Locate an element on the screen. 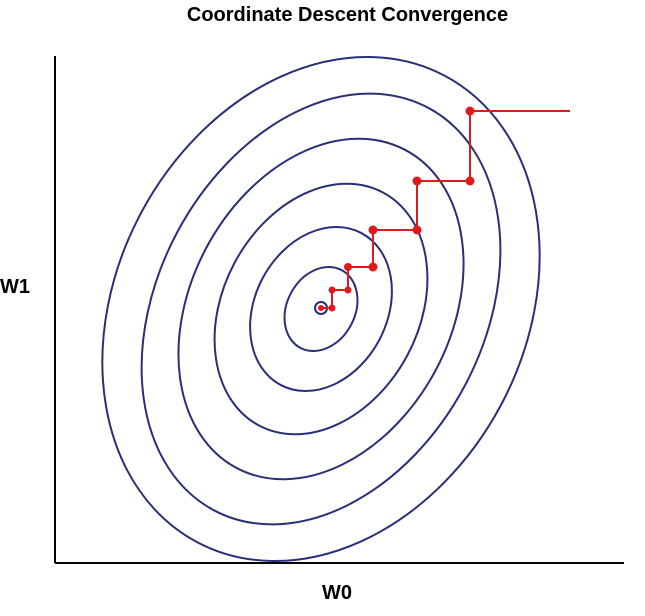 The width and height of the screenshot is (645, 616). descent-path-line is located at coordinates (445, 209).